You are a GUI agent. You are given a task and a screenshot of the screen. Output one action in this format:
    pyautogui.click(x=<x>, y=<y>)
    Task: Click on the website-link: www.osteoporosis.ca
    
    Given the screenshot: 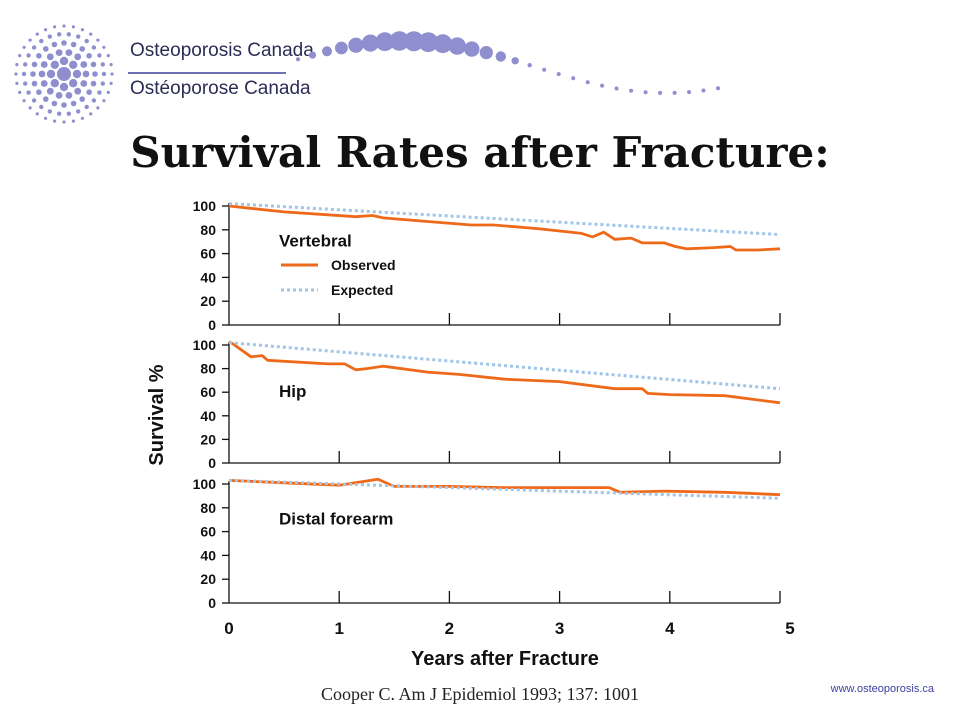 What is the action you would take?
    pyautogui.click(x=882, y=689)
    